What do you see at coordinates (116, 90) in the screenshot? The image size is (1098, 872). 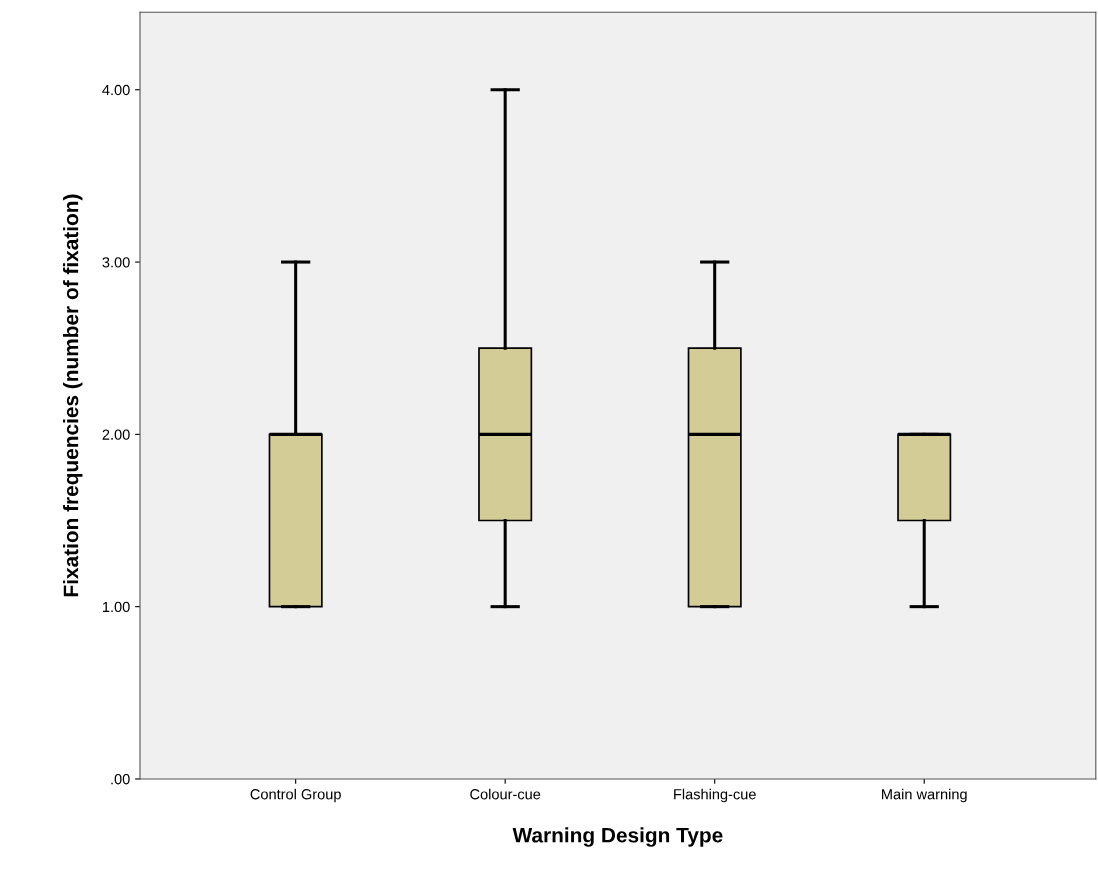 I see `y-tick-label: 4.00` at bounding box center [116, 90].